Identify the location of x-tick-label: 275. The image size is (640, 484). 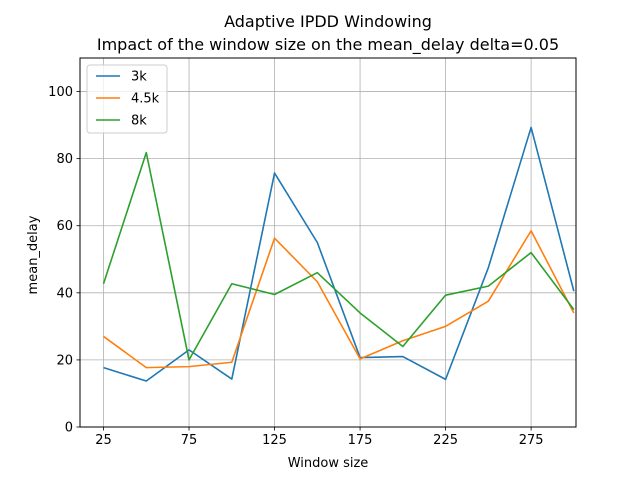
(531, 440).